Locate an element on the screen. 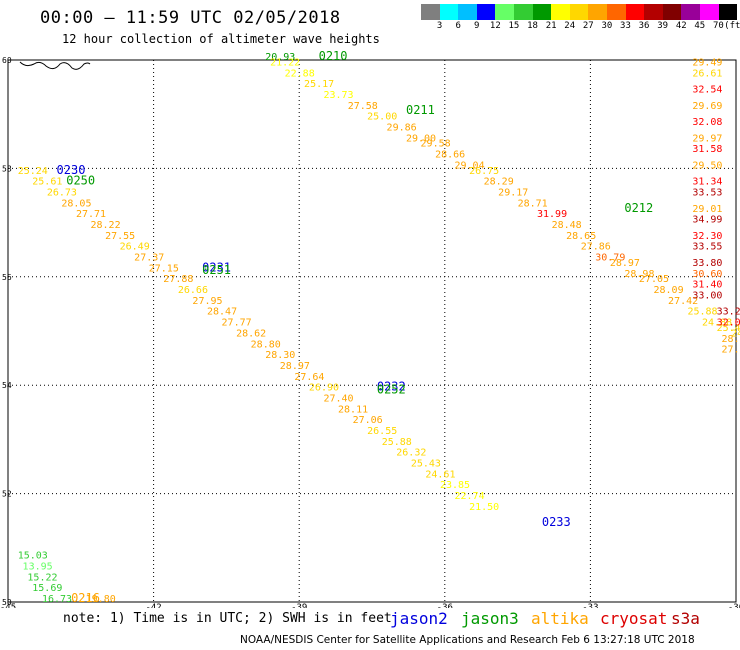 This screenshot has width=740, height=650. swh-point-altika: 27.15 is located at coordinates (164, 268).